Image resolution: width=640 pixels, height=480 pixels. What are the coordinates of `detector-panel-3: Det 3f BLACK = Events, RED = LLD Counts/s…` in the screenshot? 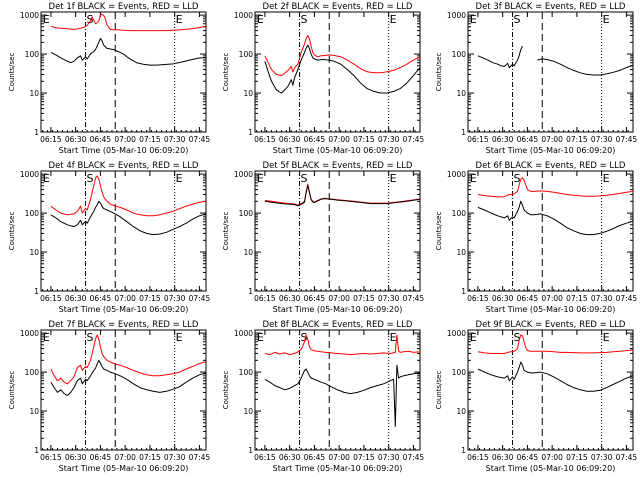 It's located at (536, 78).